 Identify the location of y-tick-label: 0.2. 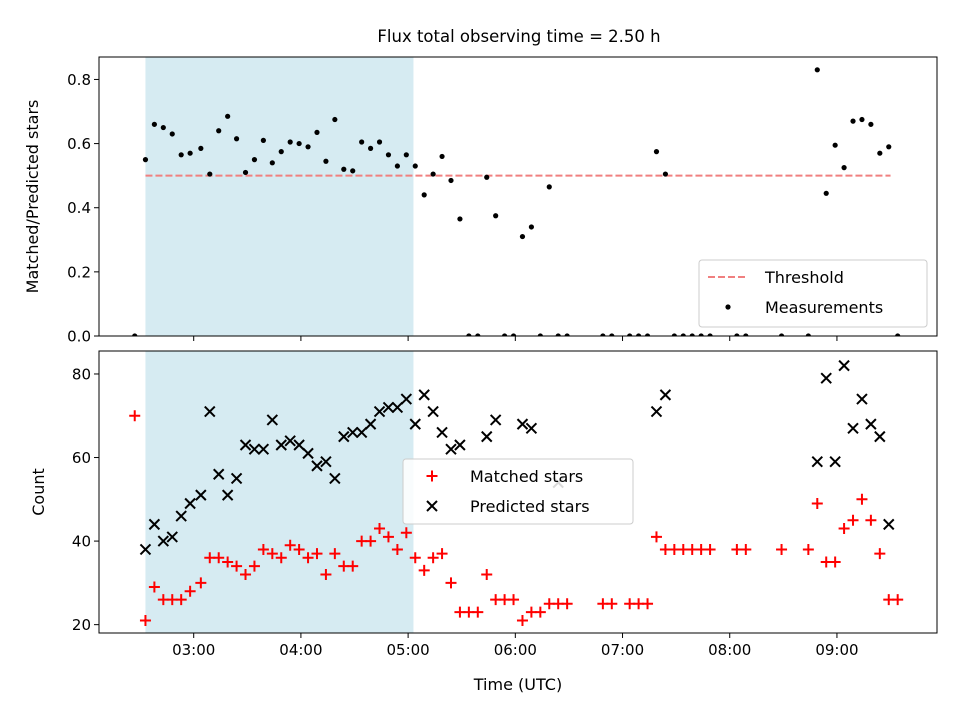
(79, 272).